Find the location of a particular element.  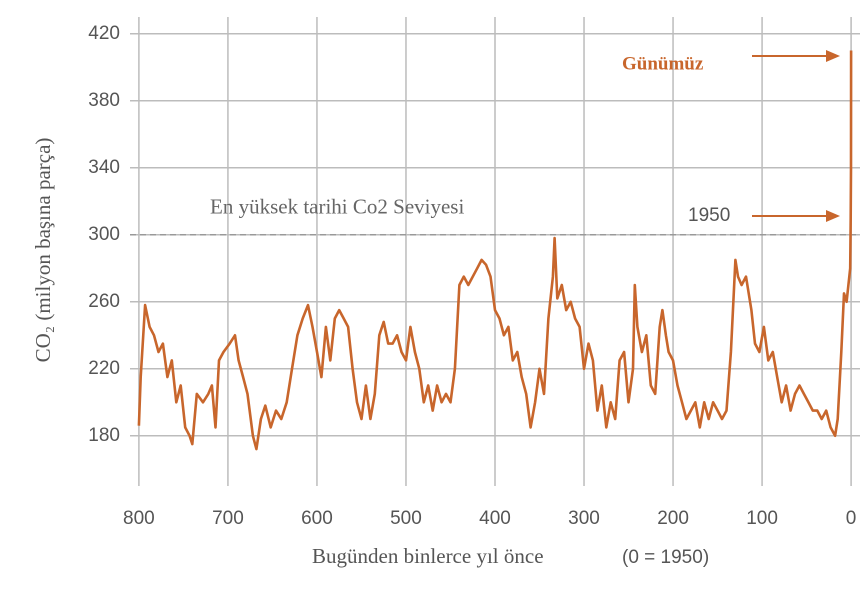

x-tick-label: 200 is located at coordinates (673, 518).